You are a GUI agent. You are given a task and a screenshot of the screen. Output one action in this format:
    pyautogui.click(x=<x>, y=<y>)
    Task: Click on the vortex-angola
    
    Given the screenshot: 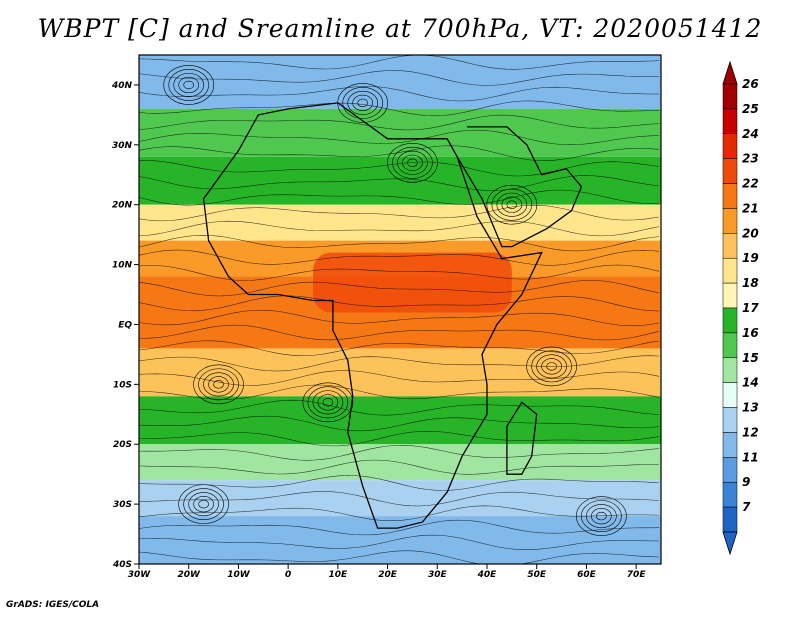 What is the action you would take?
    pyautogui.click(x=328, y=402)
    